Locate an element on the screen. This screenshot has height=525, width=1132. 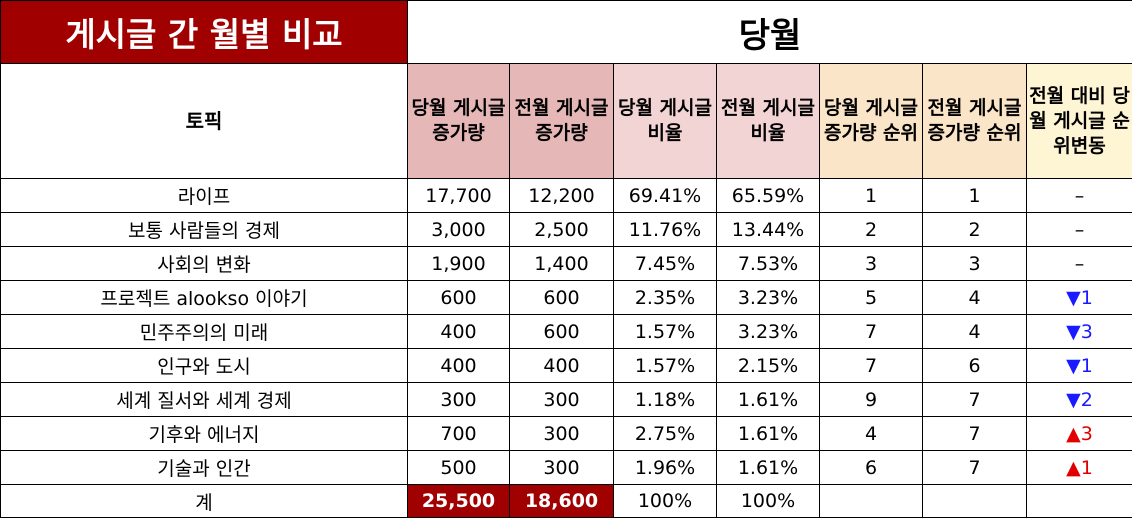
table-row: 민주주의의 미래 400 600 1.57% 3.23% 7 4 ▼3 is located at coordinates (566, 331).